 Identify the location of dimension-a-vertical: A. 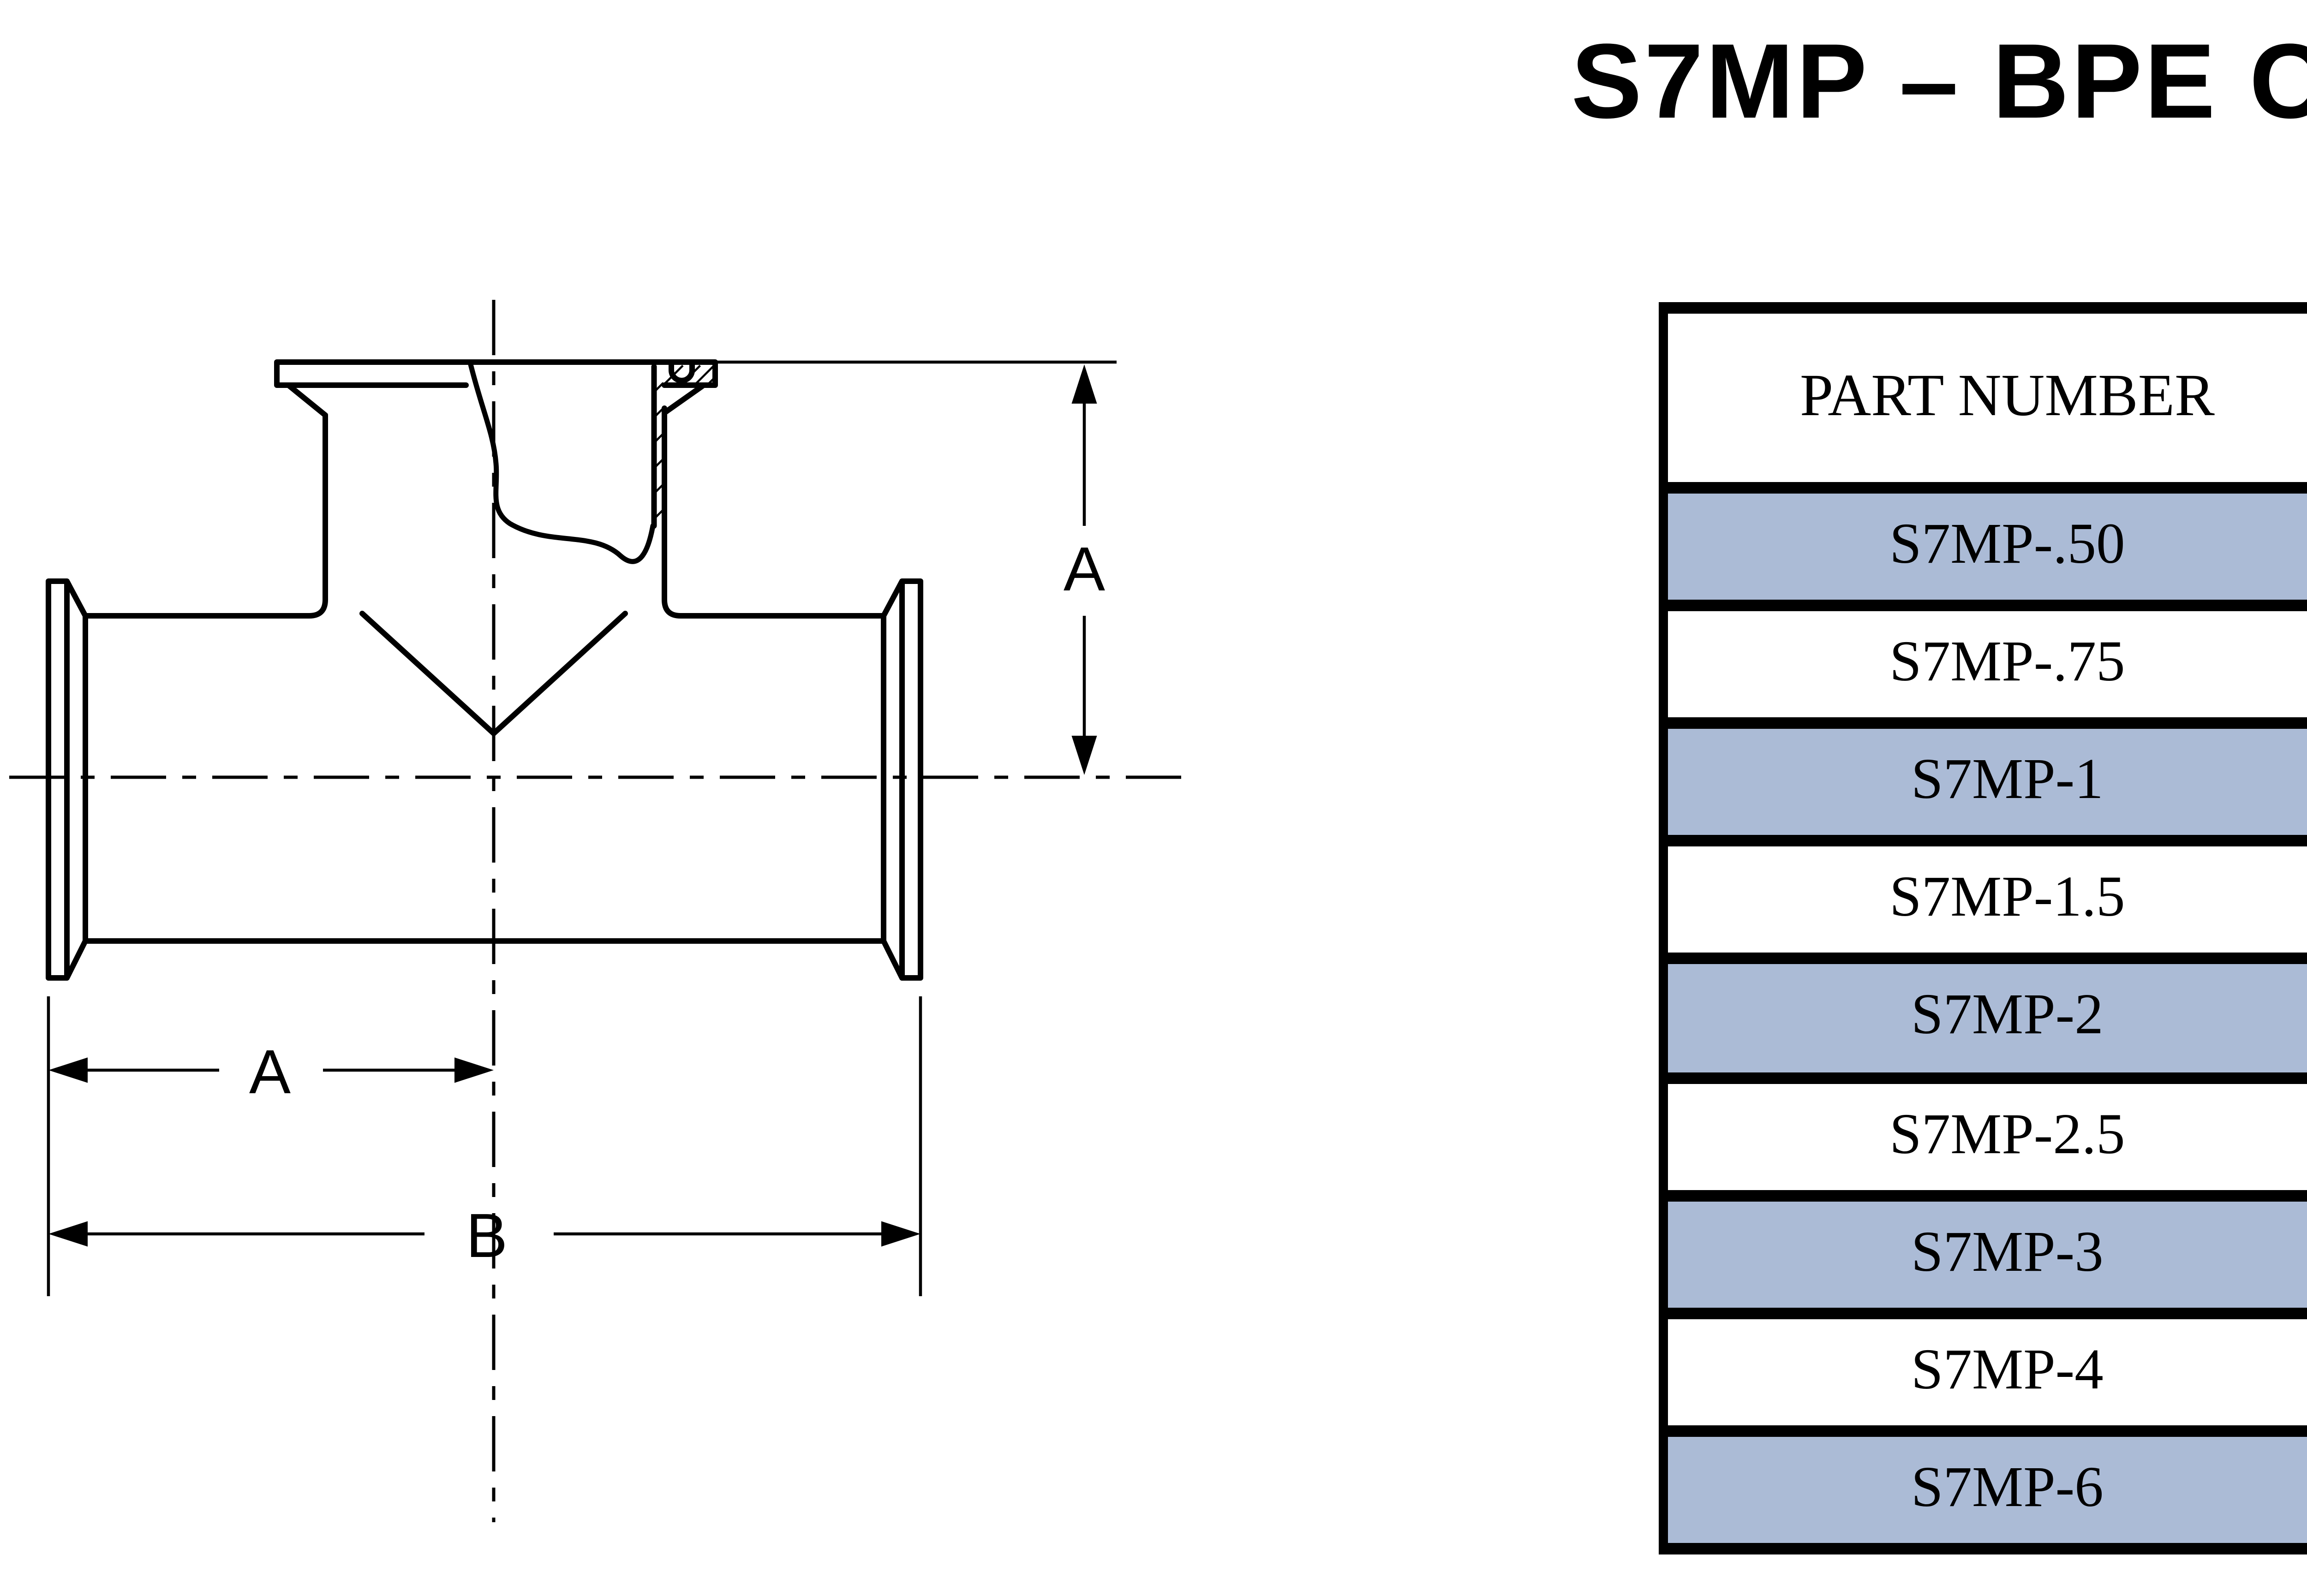
(916, 567).